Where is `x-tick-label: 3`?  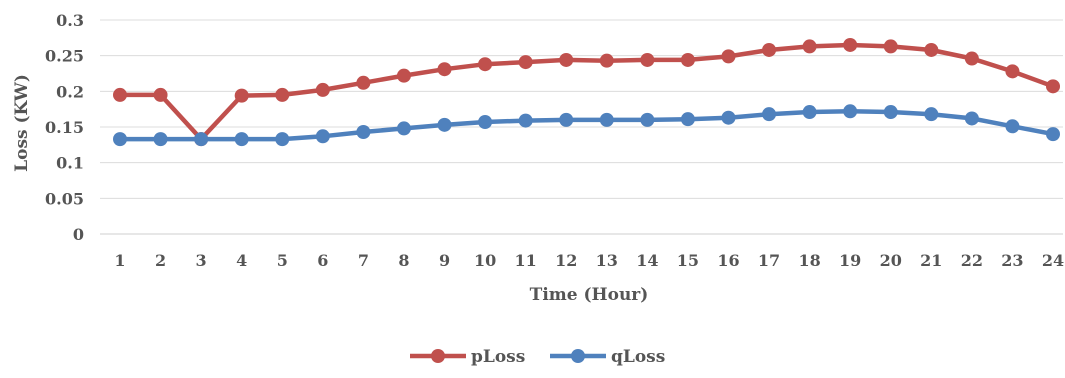 x-tick-label: 3 is located at coordinates (201, 260).